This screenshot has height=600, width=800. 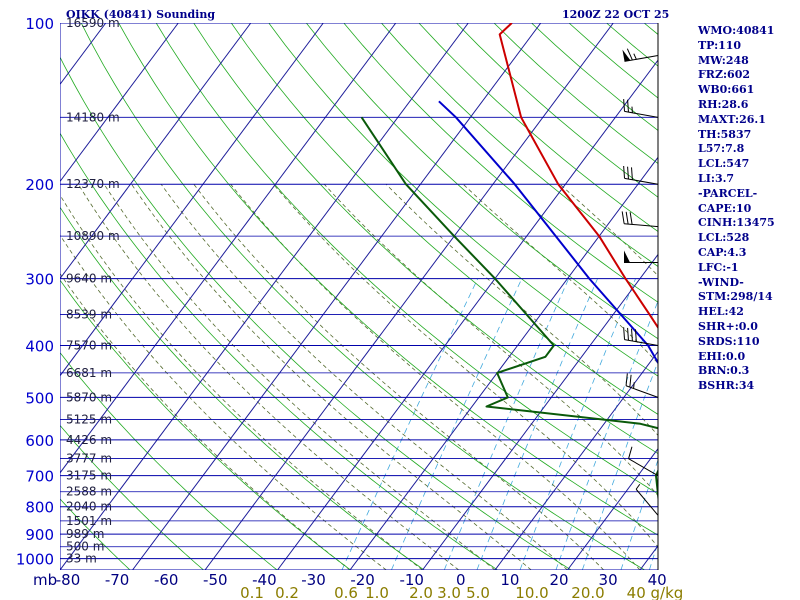 What do you see at coordinates (39, 477) in the screenshot?
I see `pressure-tick-label: 700` at bounding box center [39, 477].